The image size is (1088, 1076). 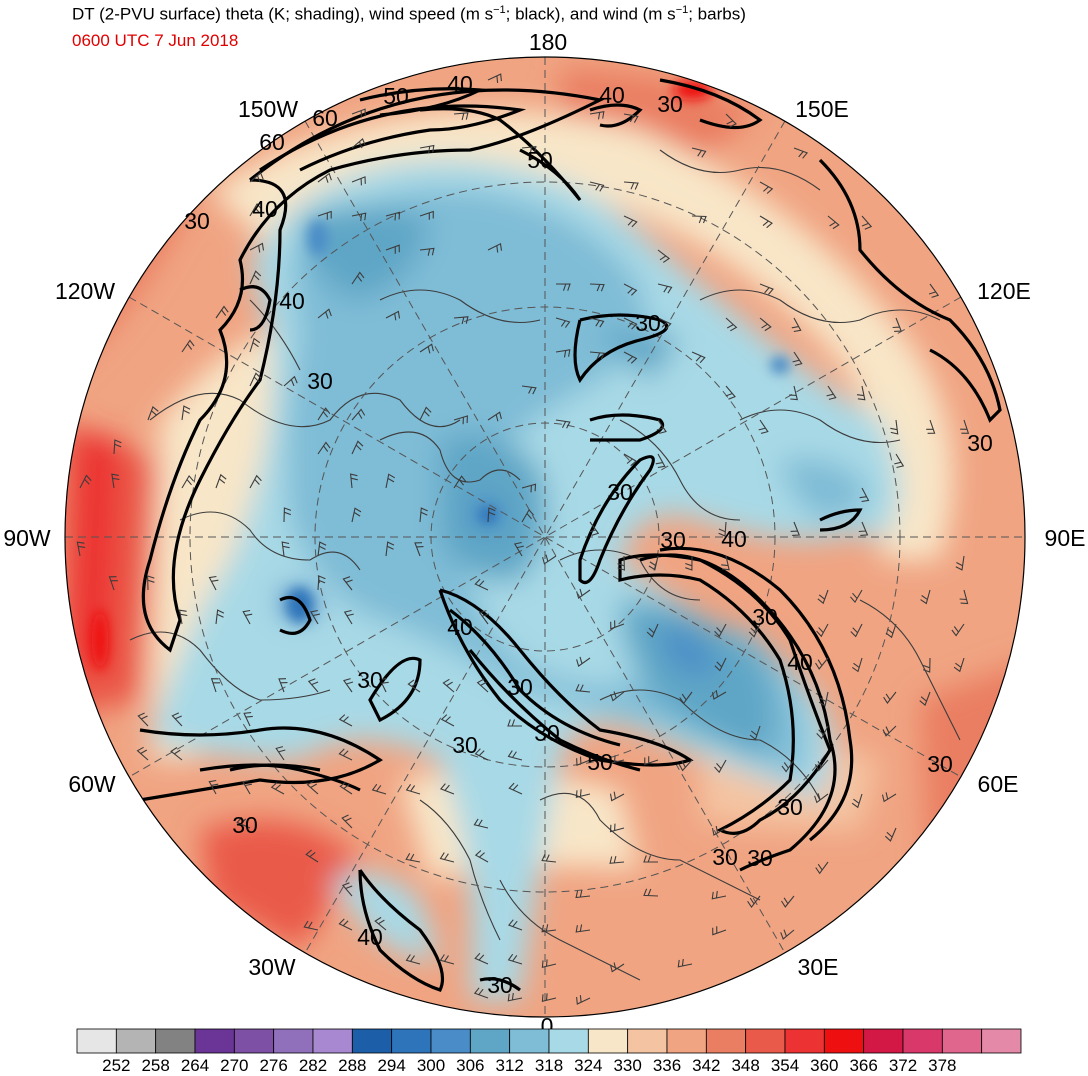 I want to click on colorbar-tick-label: 270, so click(x=234, y=1065).